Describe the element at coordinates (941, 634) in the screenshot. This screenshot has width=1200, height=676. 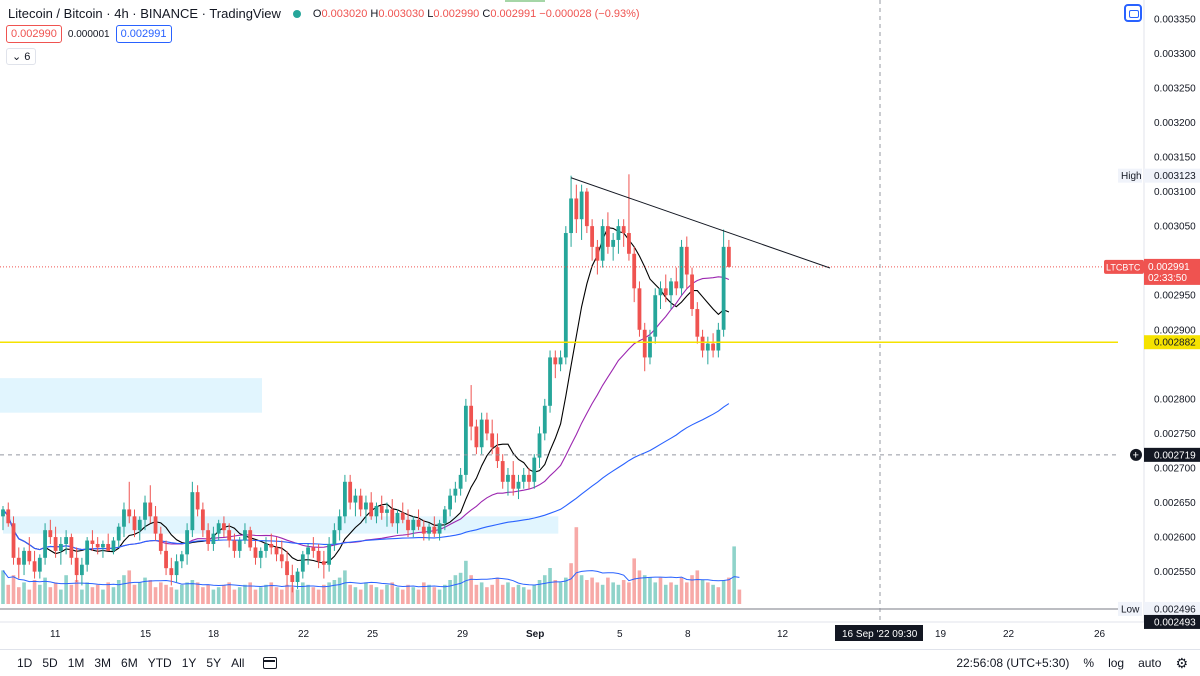
I see `time-tick-label: 19` at that location.